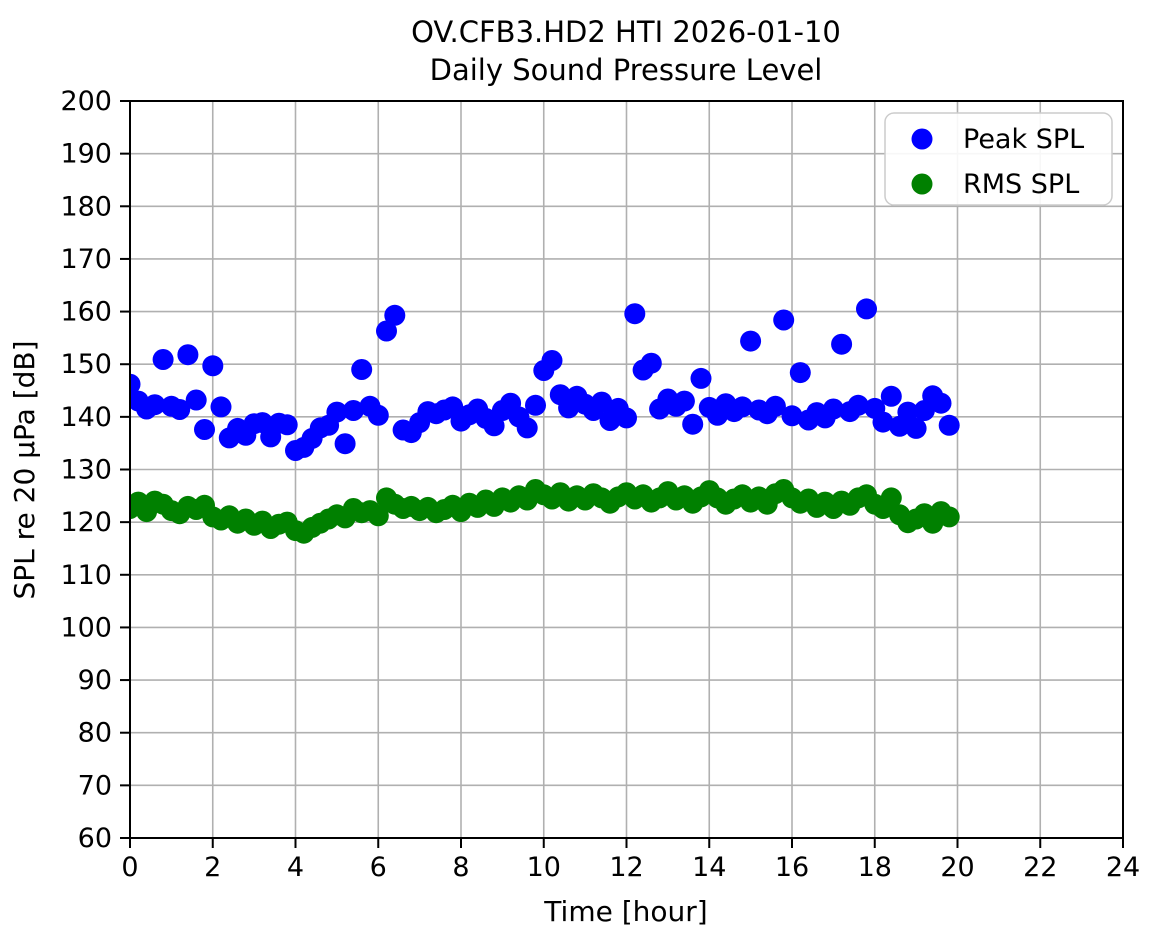  I want to click on legend-label-rms-spl: RMS SPL, so click(1021, 184).